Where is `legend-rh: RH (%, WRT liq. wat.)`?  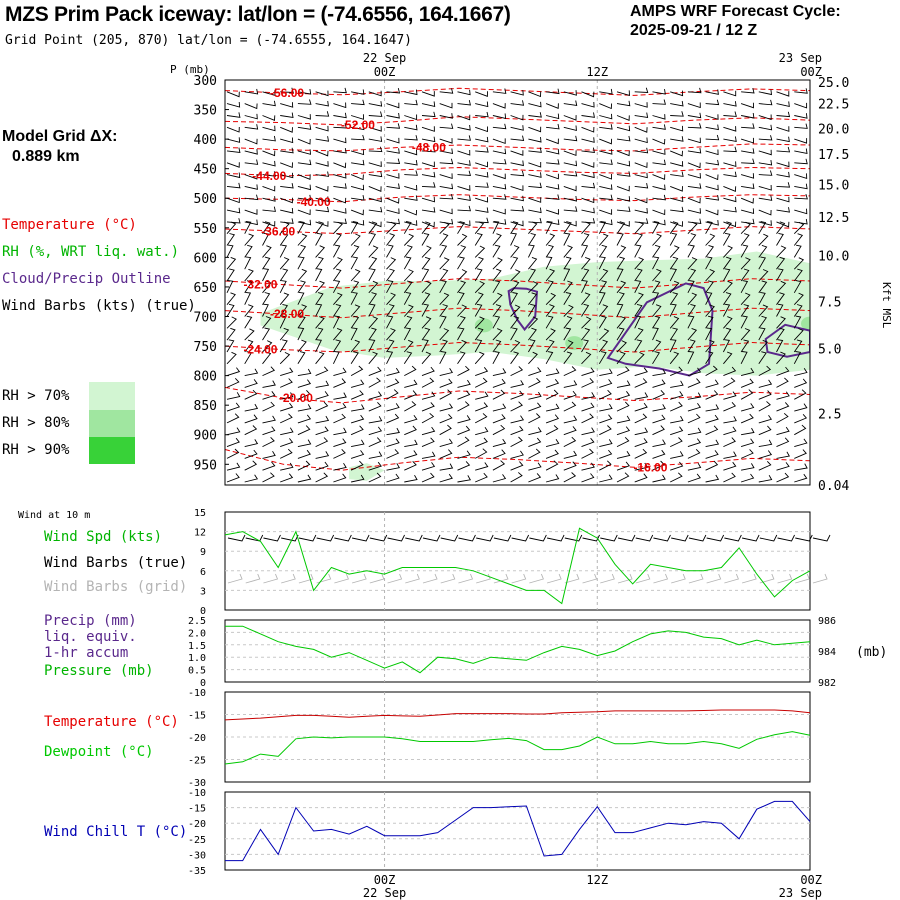
legend-rh: RH (%, WRT liq. wat.) is located at coordinates (91, 252).